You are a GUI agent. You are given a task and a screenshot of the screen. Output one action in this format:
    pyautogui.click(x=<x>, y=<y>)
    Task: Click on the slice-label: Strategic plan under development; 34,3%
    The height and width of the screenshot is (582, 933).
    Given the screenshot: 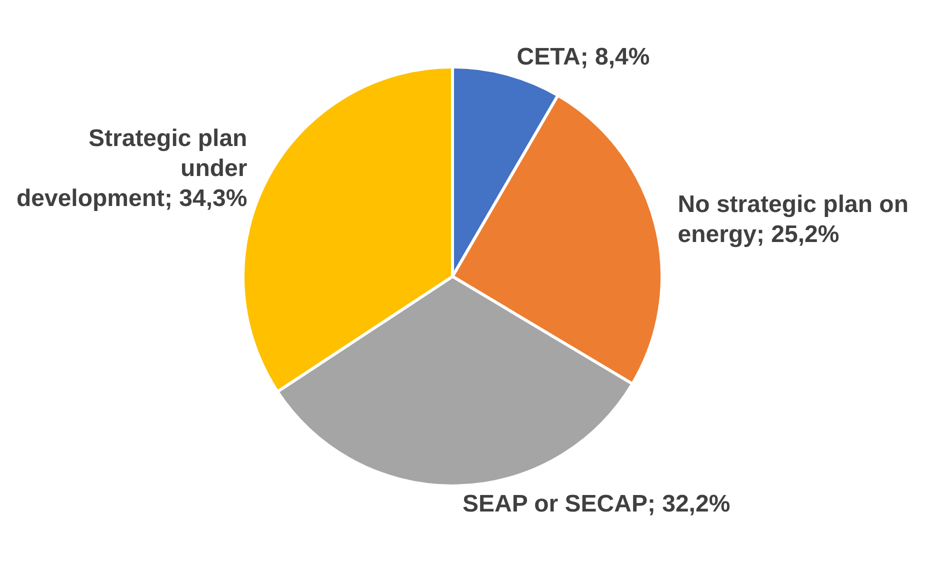 What is the action you would take?
    pyautogui.click(x=132, y=168)
    